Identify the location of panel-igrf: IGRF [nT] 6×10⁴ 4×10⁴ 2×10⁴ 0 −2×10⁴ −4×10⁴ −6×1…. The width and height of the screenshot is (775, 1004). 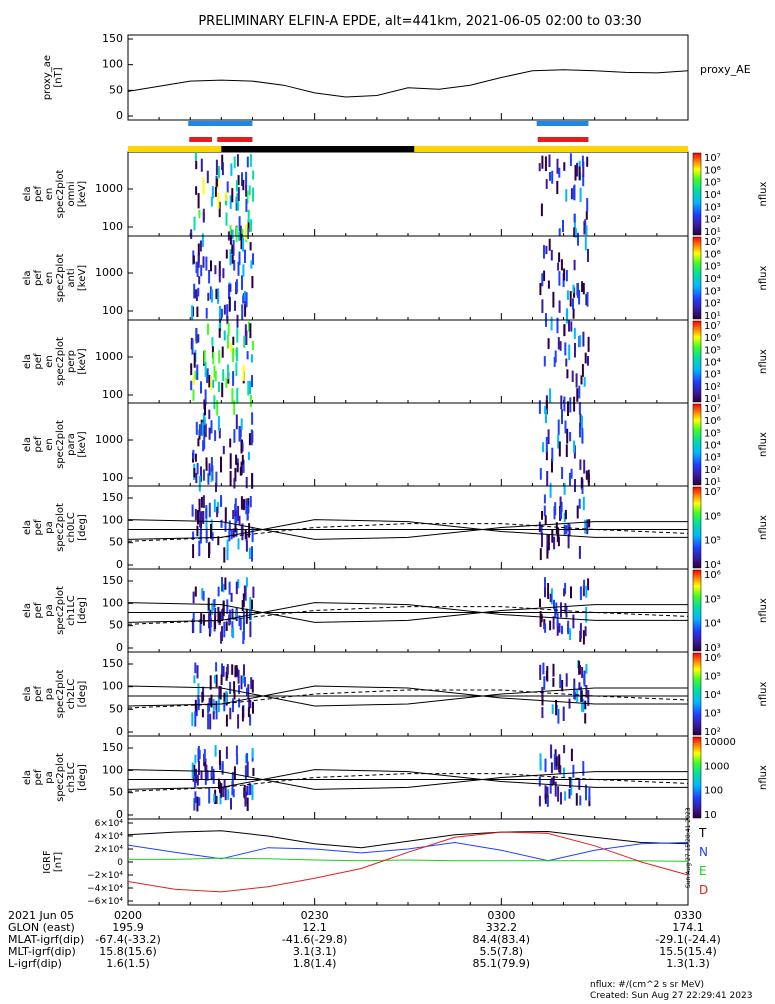
(375, 862).